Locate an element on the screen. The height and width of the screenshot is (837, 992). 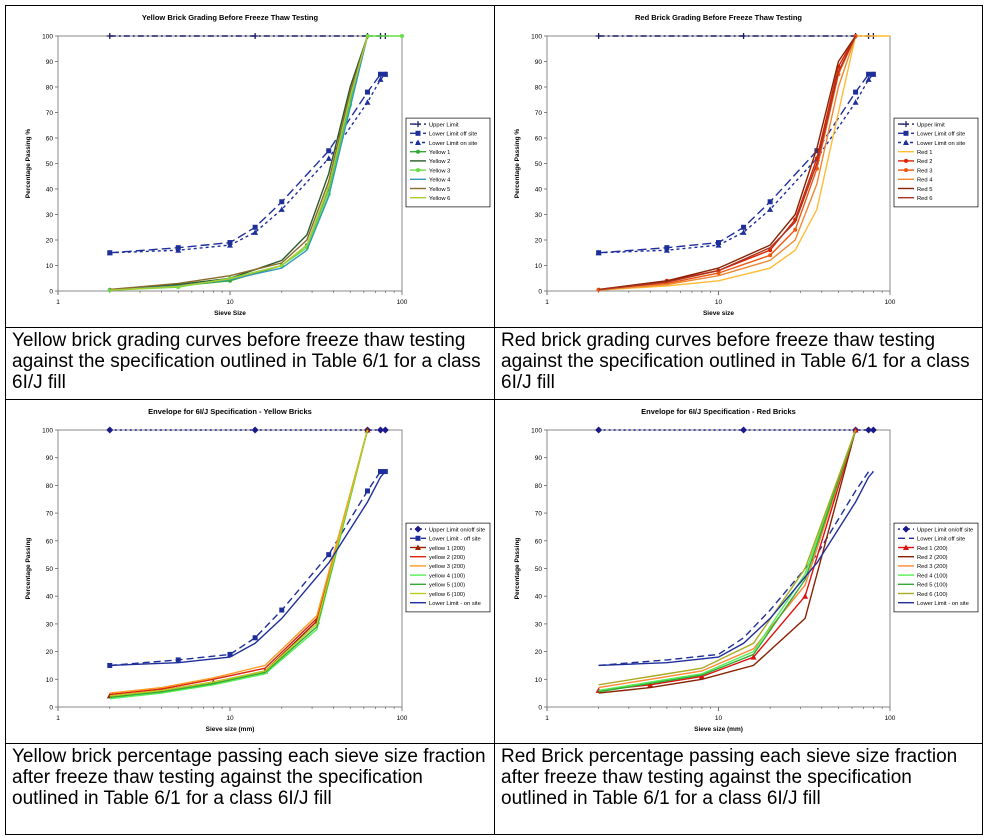
y-tick-label: 100 is located at coordinates (536, 37).